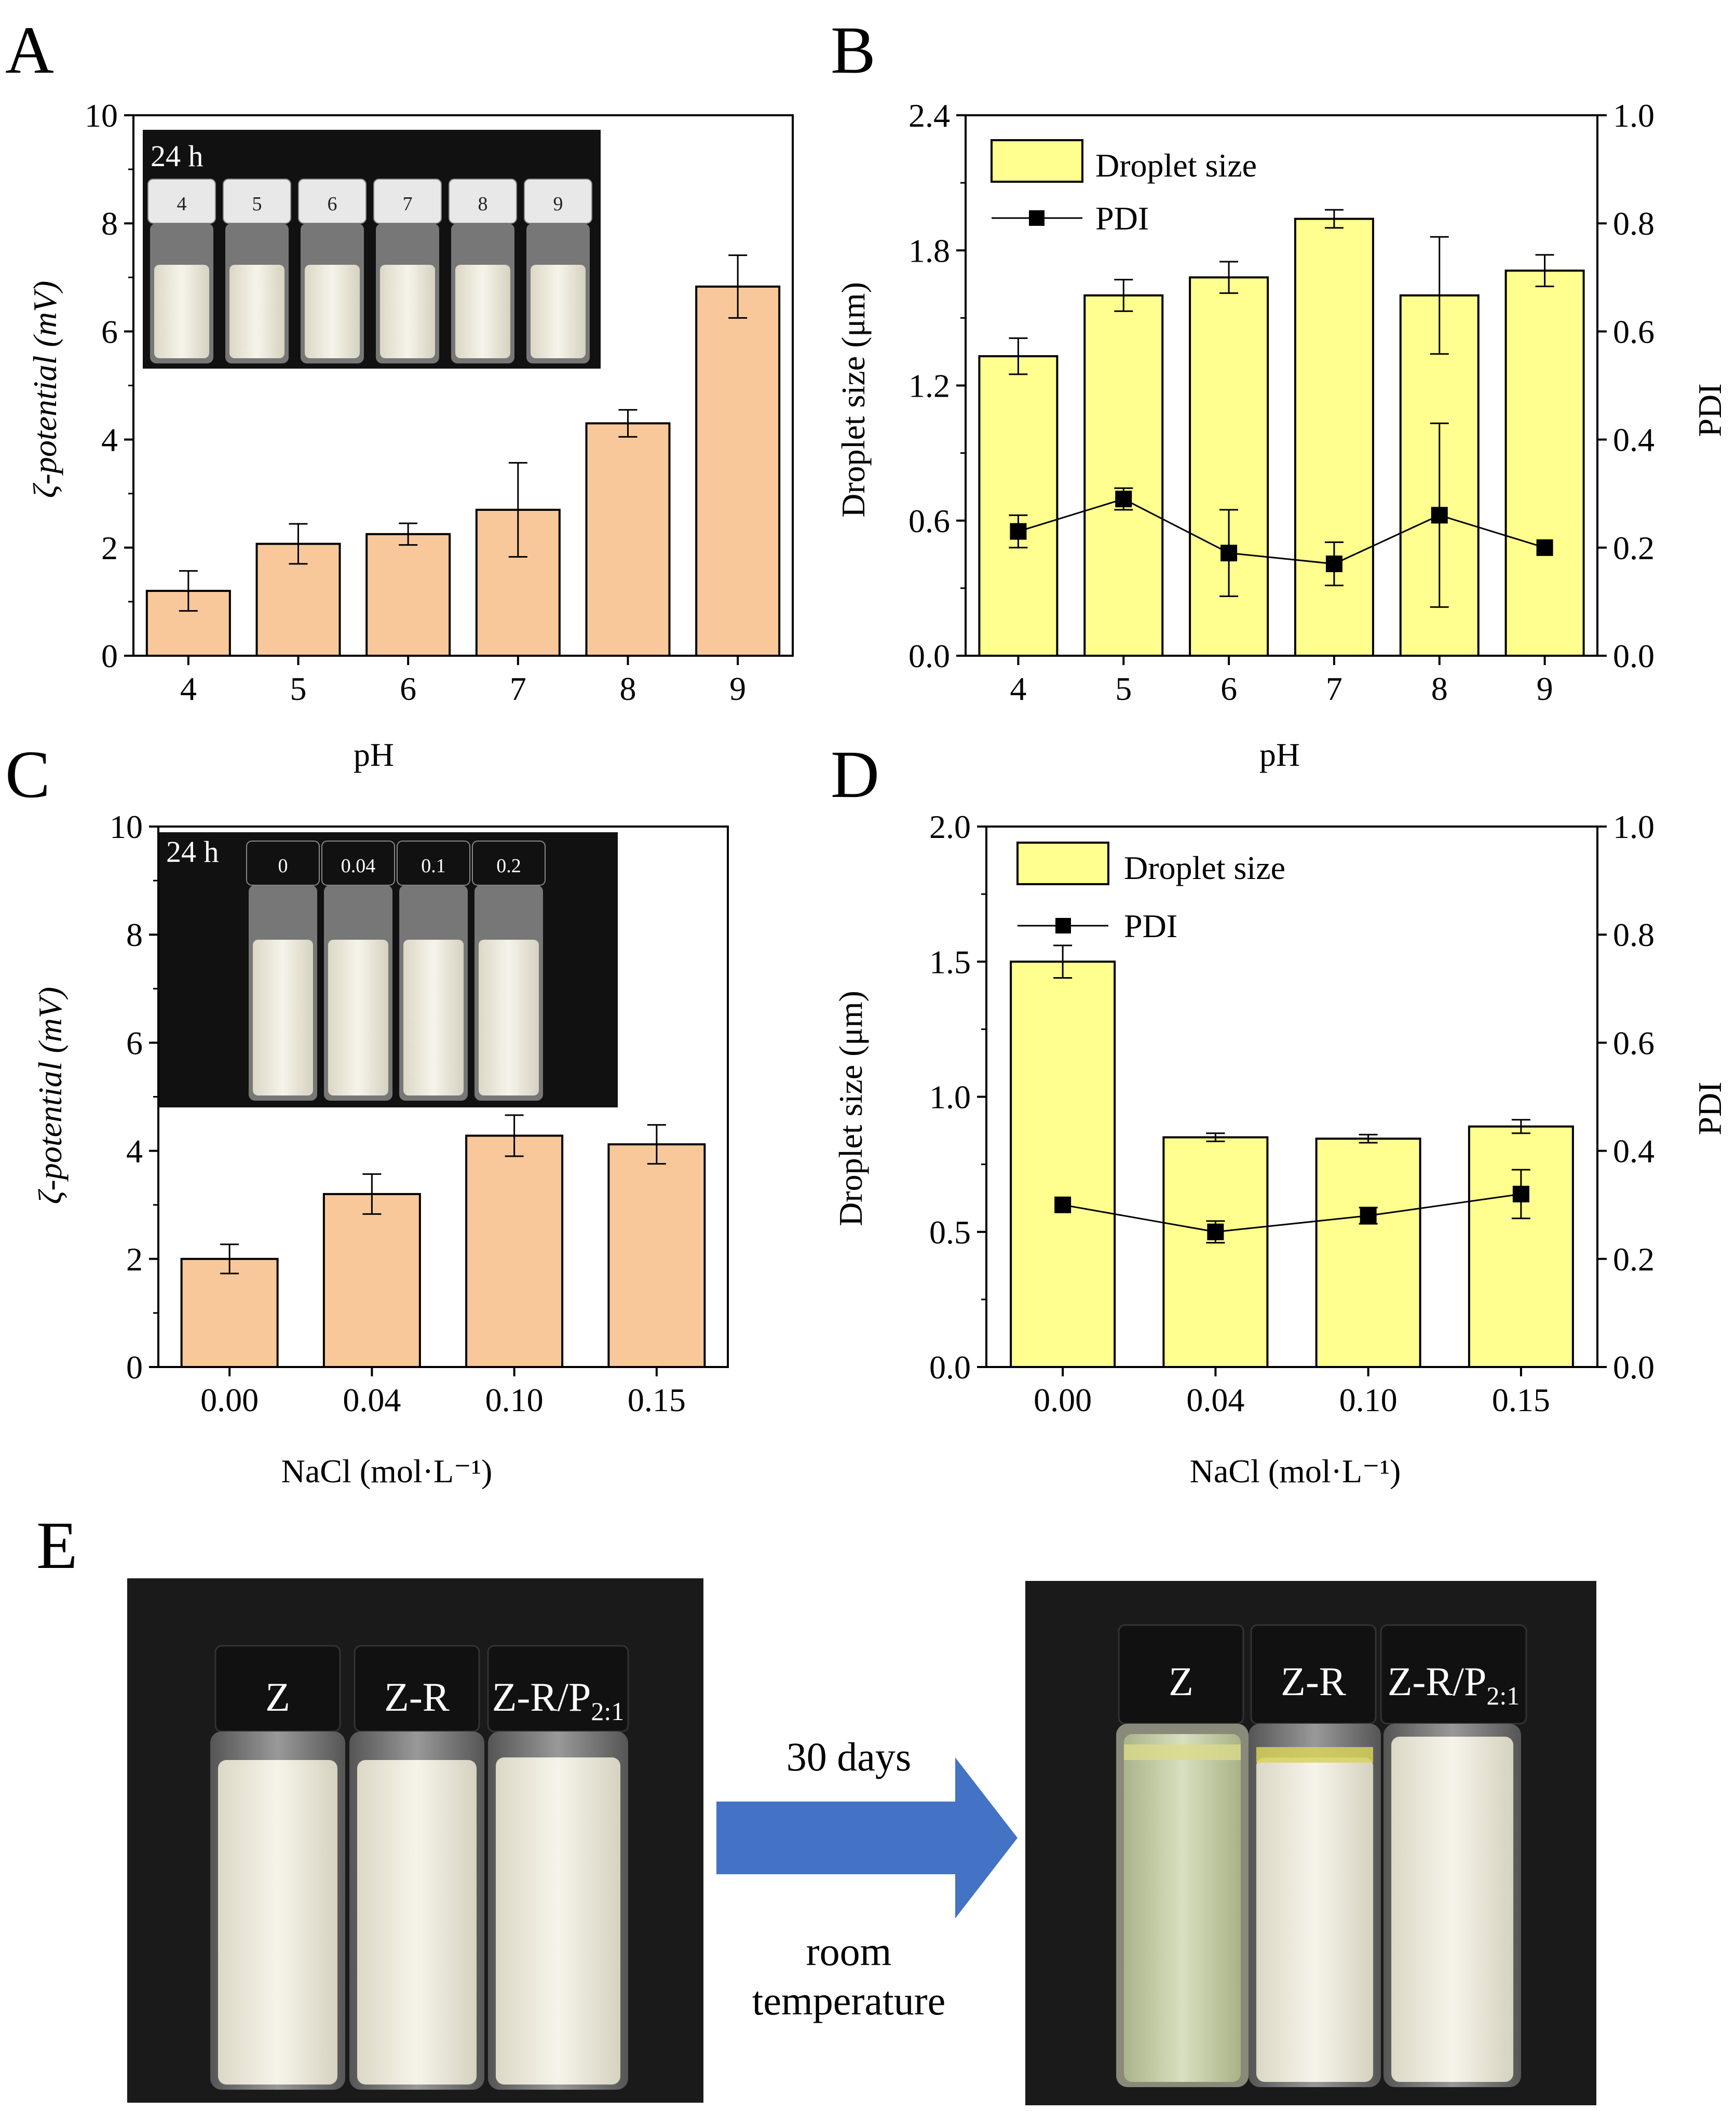 The image size is (1736, 2111). What do you see at coordinates (463, 682) in the screenshot?
I see `chart-a-x-axis: 4 5 6 7 8 9` at bounding box center [463, 682].